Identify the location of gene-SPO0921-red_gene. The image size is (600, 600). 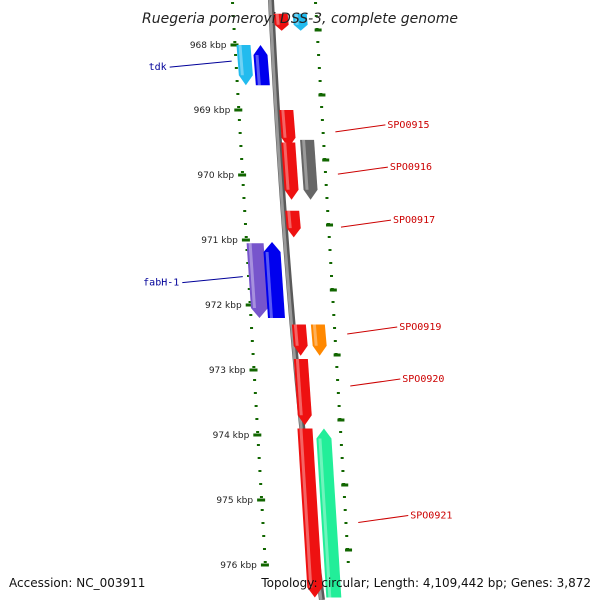
(310, 513).